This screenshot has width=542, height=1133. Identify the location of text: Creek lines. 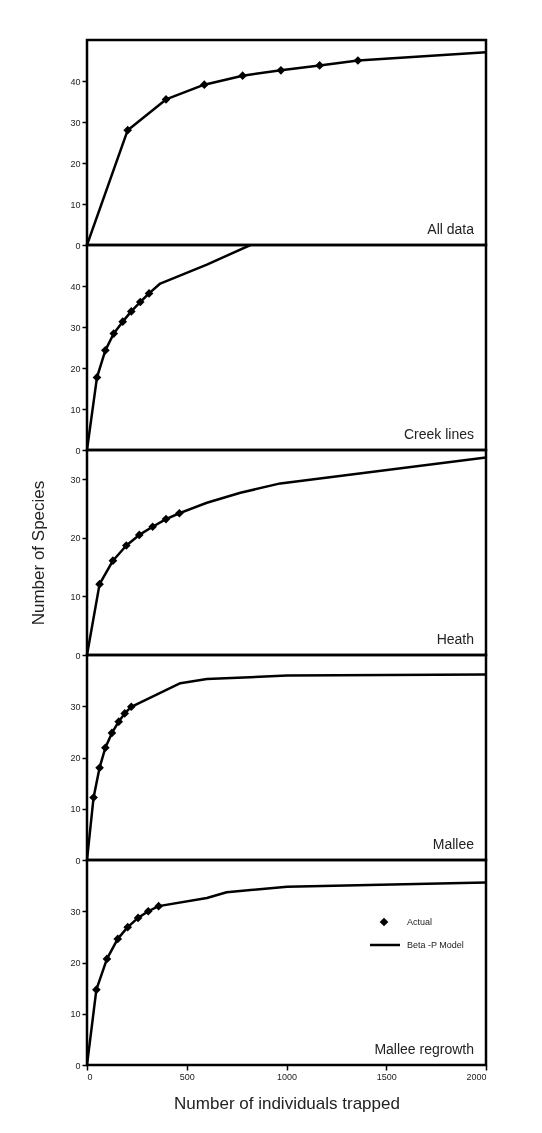
(438, 434).